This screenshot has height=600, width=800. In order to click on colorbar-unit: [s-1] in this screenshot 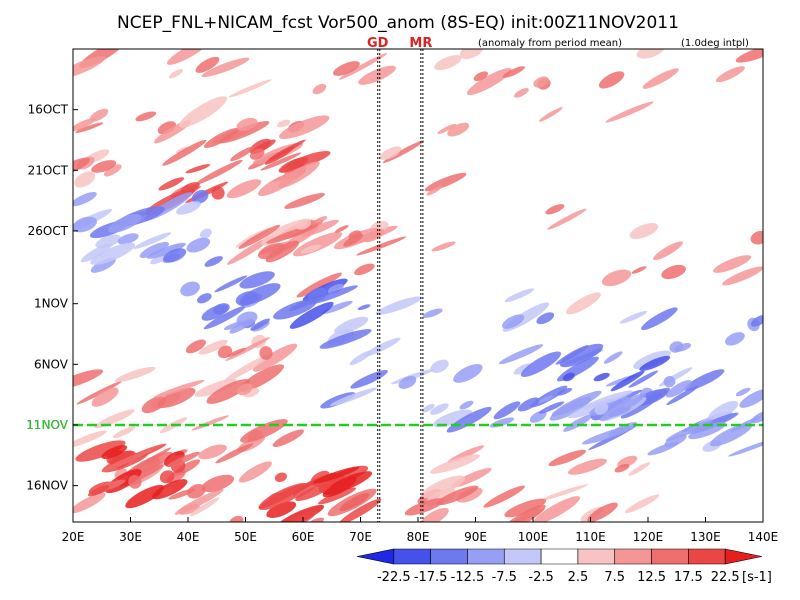, I will do `click(757, 577)`.